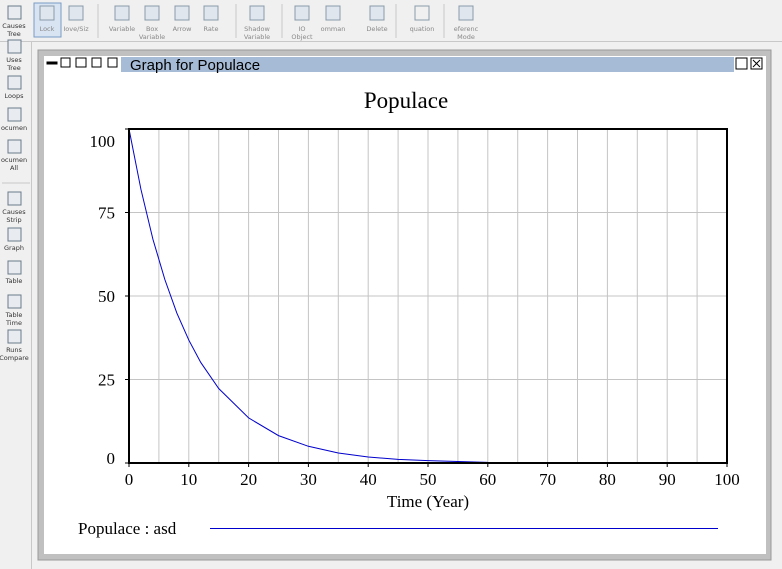  I want to click on x-tick-label: 20, so click(248, 479).